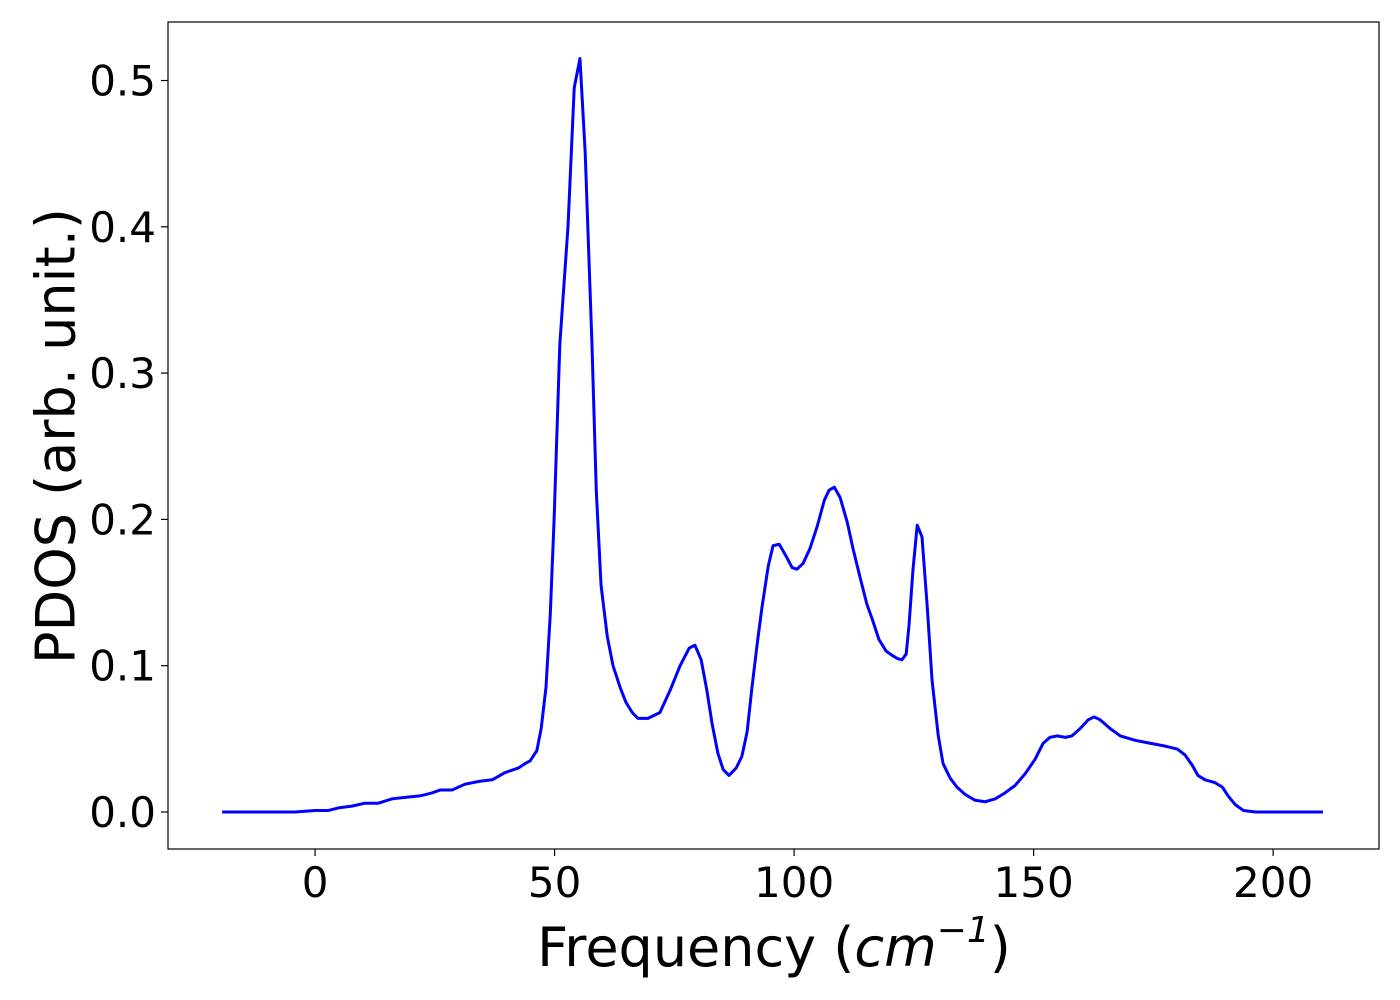  I want to click on x-label-exponent: −1, so click(963, 930).